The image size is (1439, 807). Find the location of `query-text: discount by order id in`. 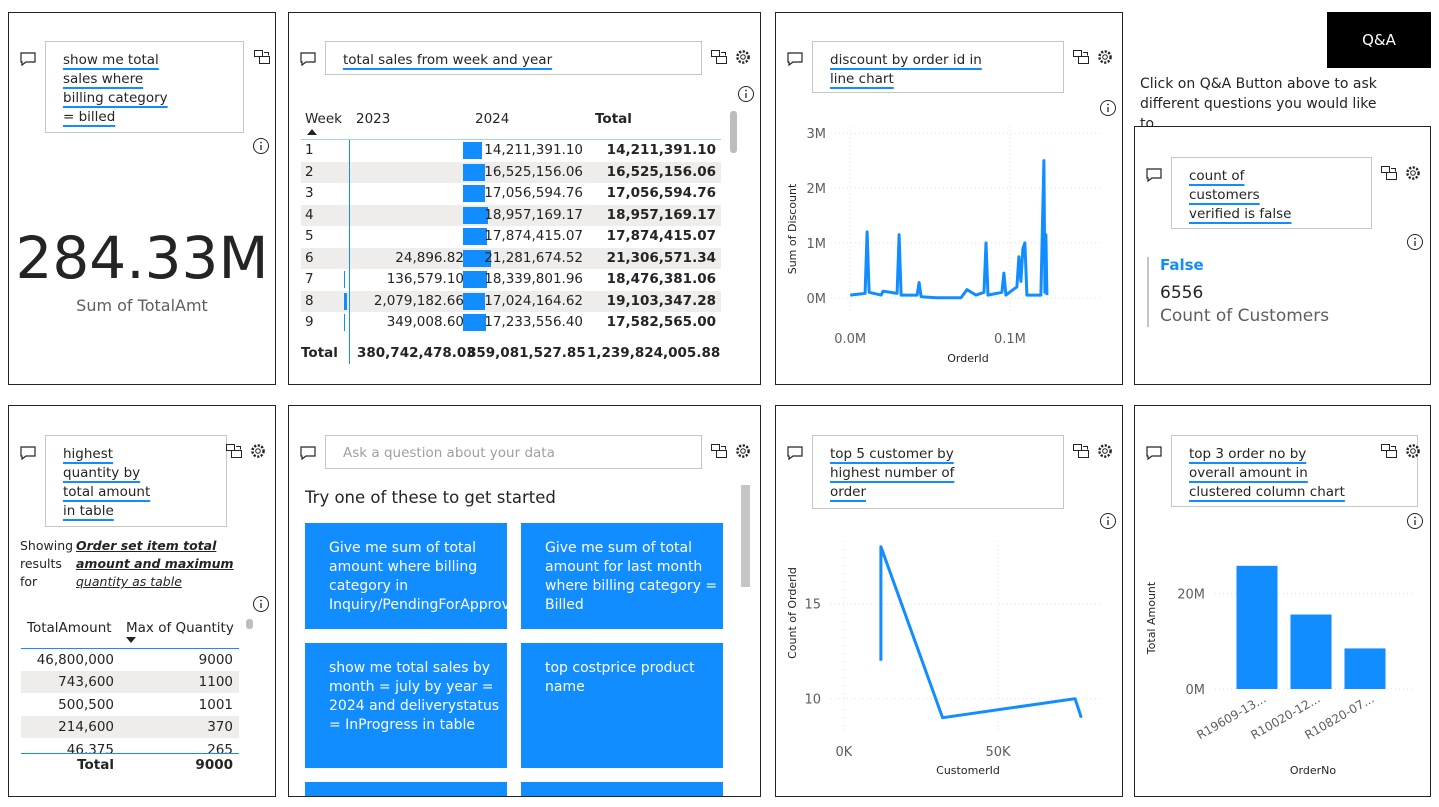

query-text: discount by order id in is located at coordinates (906, 60).